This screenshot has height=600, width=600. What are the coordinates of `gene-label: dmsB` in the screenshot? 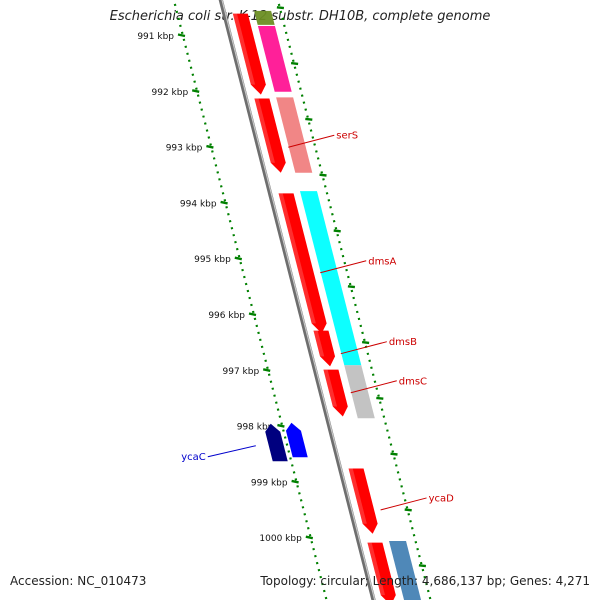 It's located at (403, 342).